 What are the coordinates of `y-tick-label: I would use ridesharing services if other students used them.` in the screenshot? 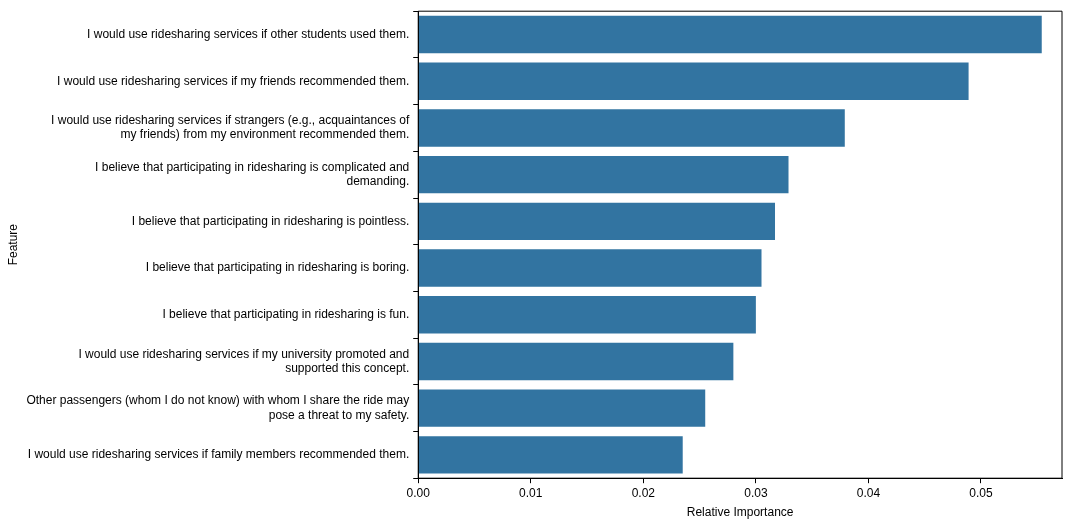 It's located at (248, 33).